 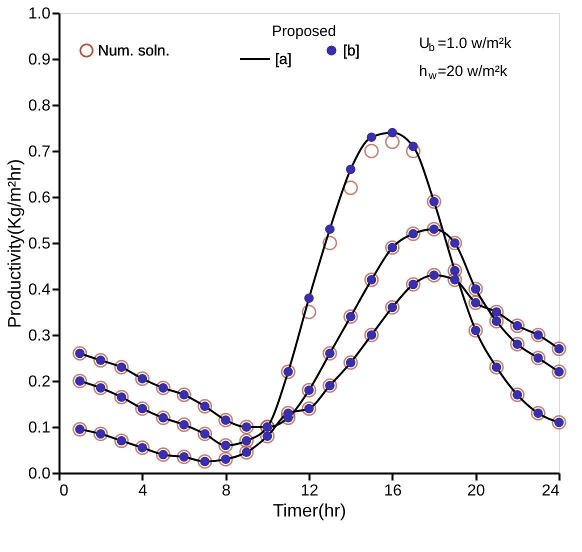 I want to click on x-tick-label: 8, so click(x=226, y=491).